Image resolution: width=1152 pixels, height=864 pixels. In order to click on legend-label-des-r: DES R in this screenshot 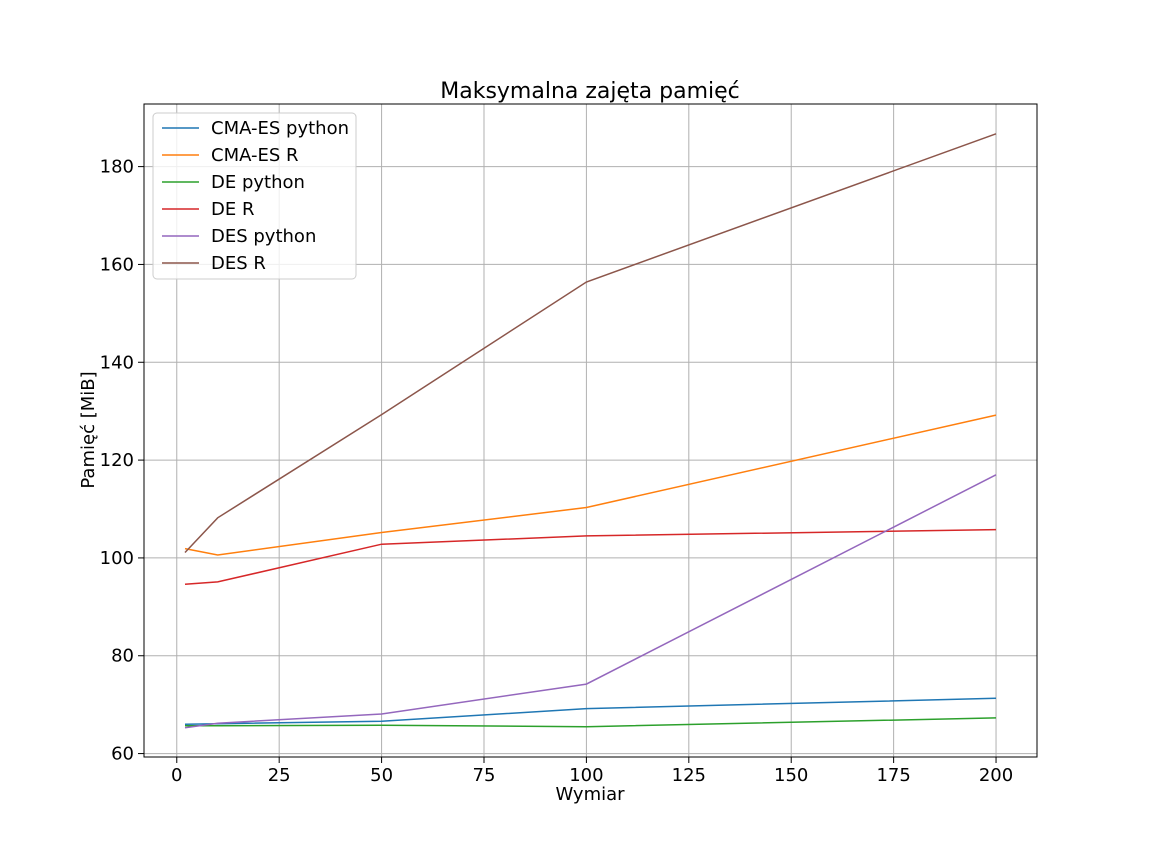, I will do `click(238, 263)`.